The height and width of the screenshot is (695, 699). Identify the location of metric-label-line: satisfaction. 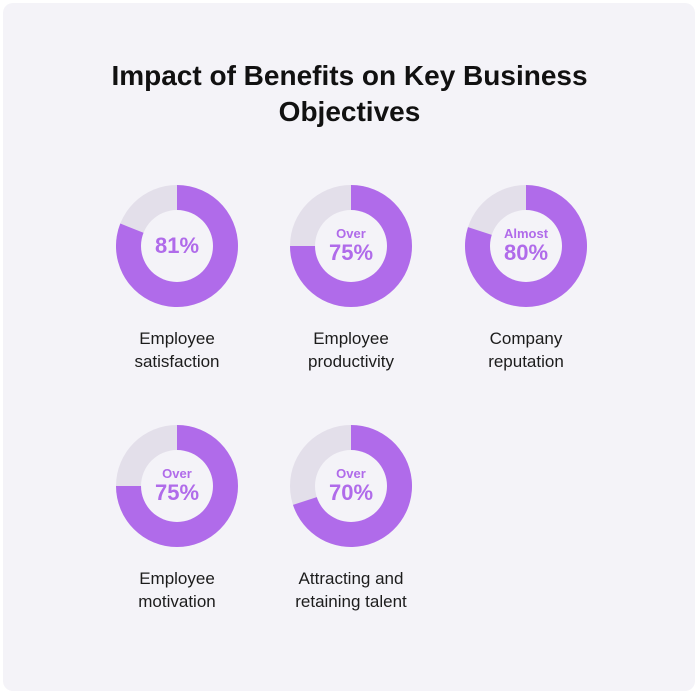
(177, 361).